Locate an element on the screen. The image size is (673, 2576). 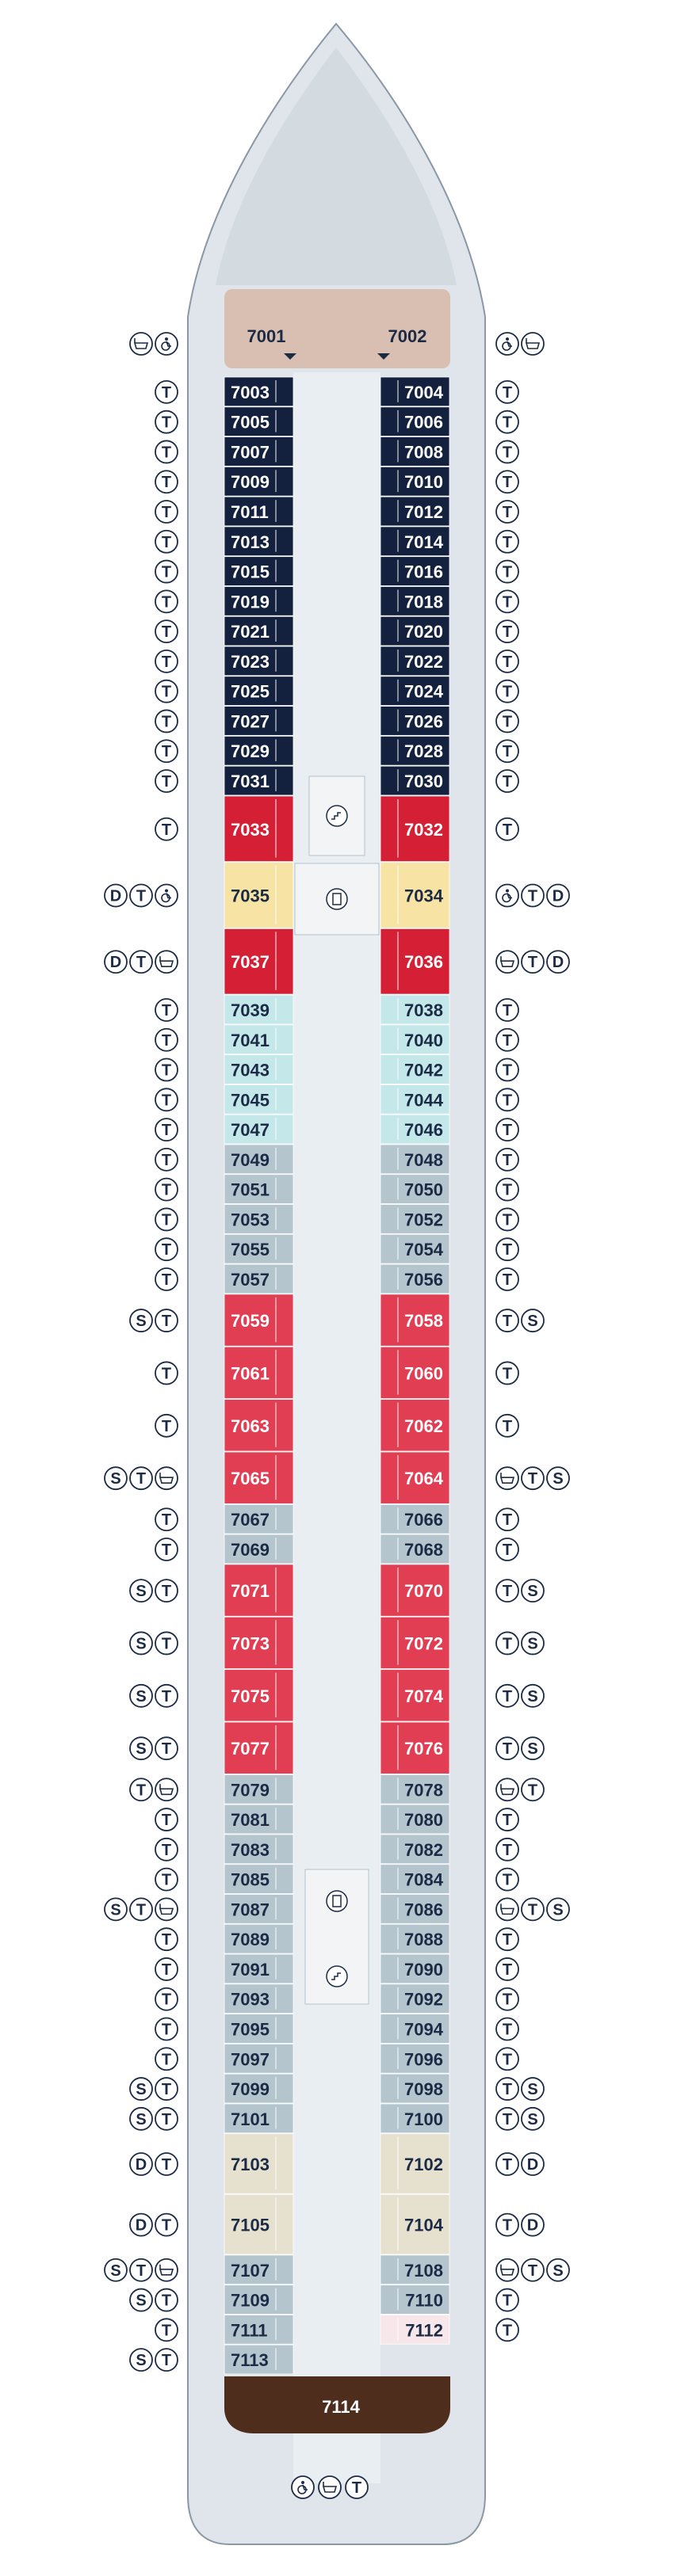
cabin-7114-area is located at coordinates (337, 2405).